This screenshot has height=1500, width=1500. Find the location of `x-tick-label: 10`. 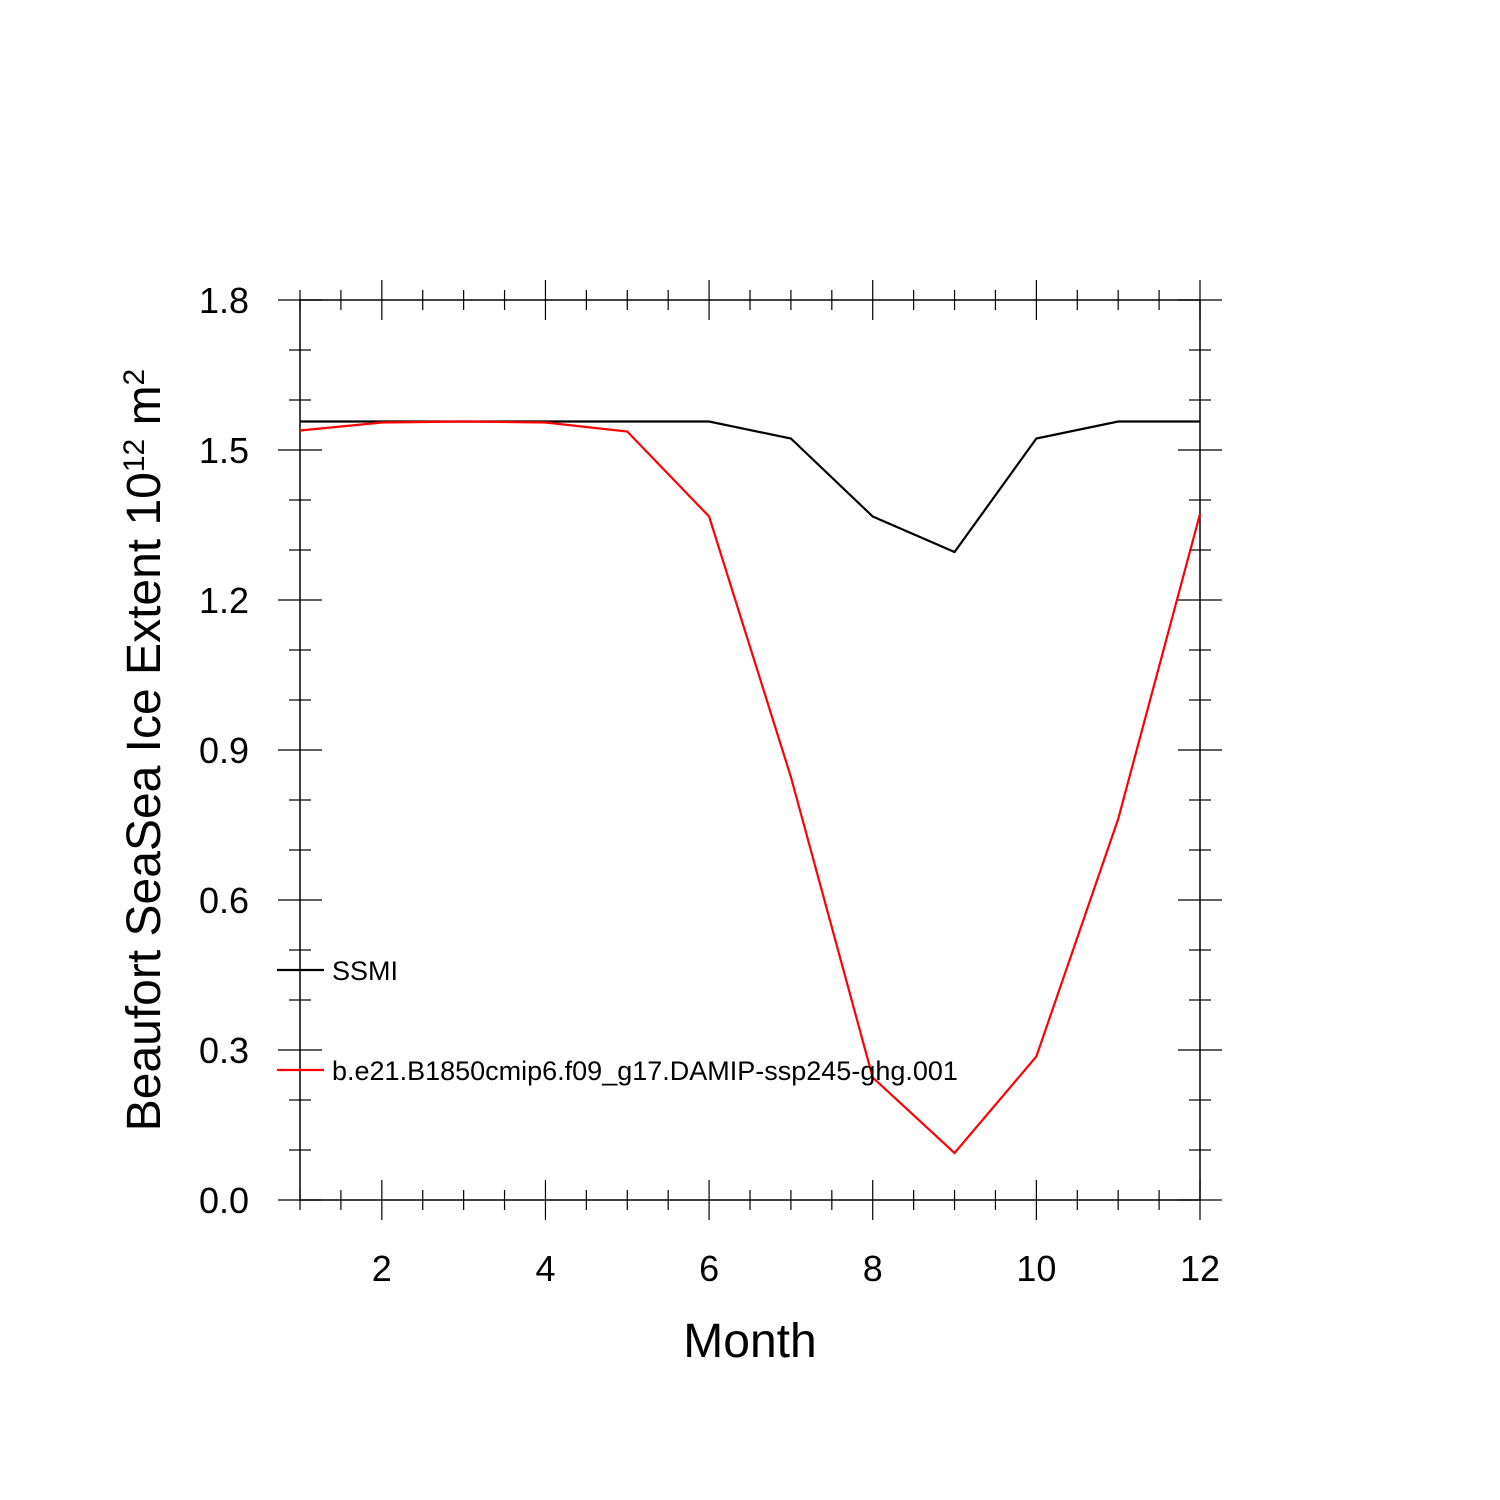

x-tick-label: 10 is located at coordinates (1036, 1268).